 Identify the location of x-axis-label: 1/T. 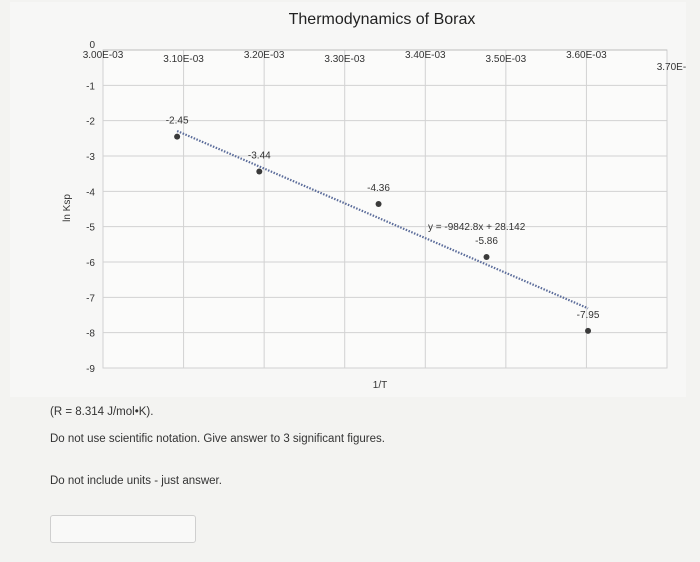
(380, 385).